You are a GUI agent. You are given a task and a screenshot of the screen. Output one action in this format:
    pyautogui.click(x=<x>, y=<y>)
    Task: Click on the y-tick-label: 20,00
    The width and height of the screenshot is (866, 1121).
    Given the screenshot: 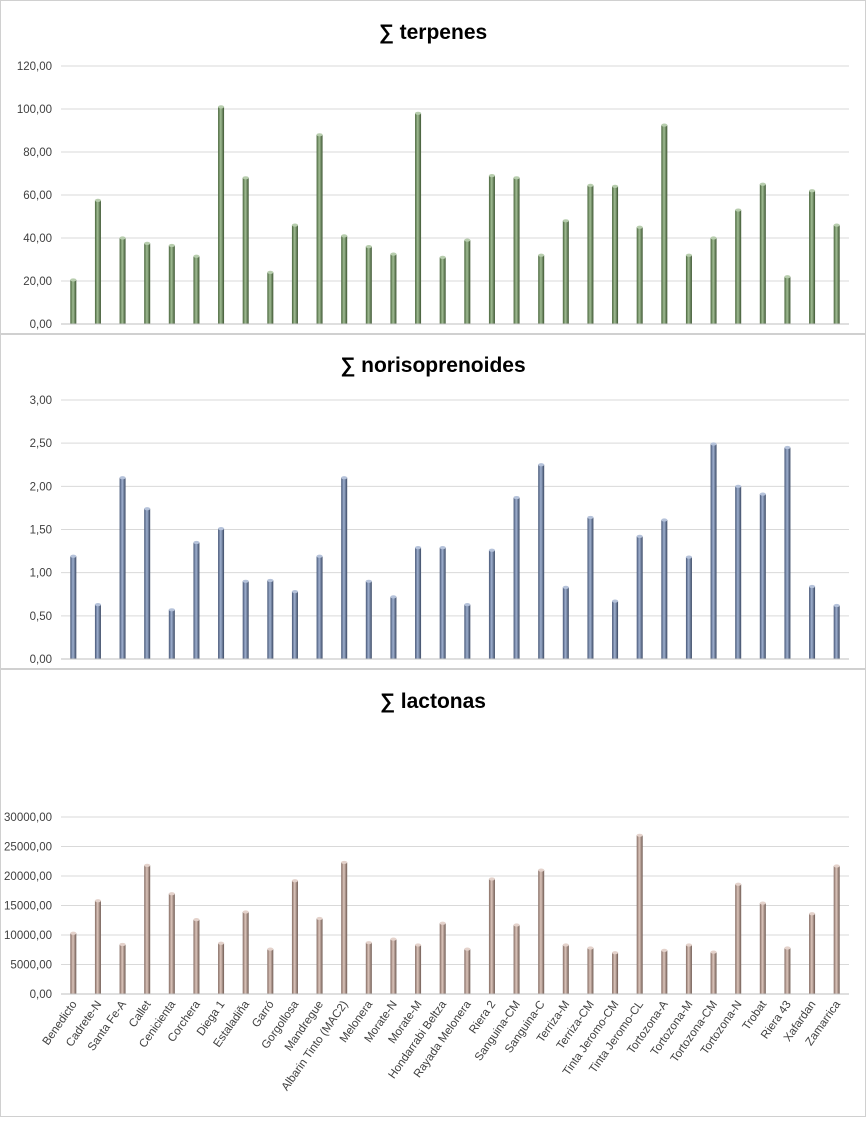 What is the action you would take?
    pyautogui.click(x=37, y=282)
    